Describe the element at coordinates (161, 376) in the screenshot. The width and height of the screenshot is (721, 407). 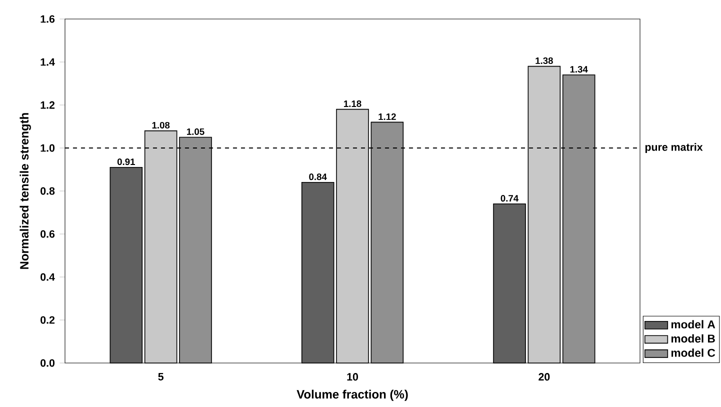
I see `x-tick-label: 5` at that location.